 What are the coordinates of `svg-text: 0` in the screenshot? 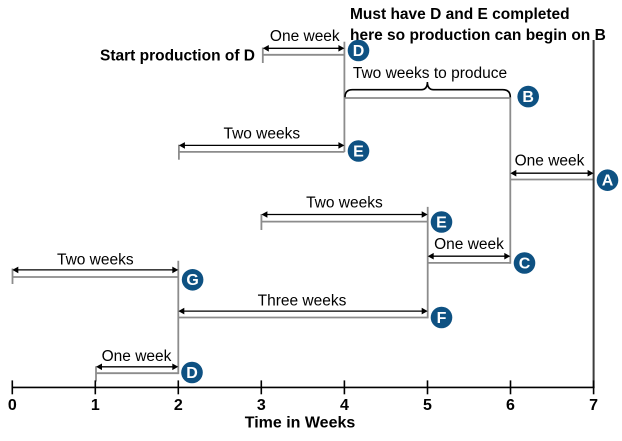 It's located at (12, 405).